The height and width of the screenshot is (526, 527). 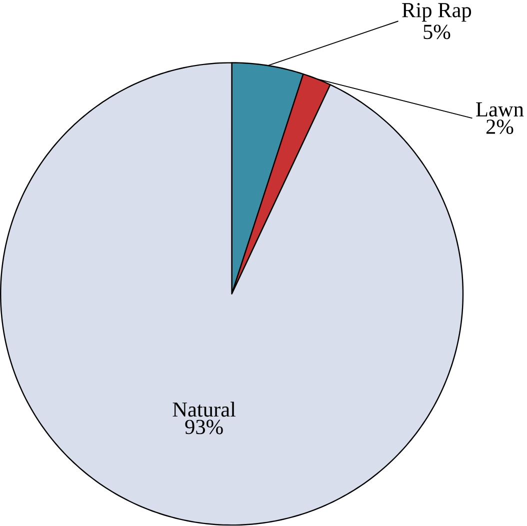 What do you see at coordinates (500, 109) in the screenshot?
I see `slice-label: Lawn` at bounding box center [500, 109].